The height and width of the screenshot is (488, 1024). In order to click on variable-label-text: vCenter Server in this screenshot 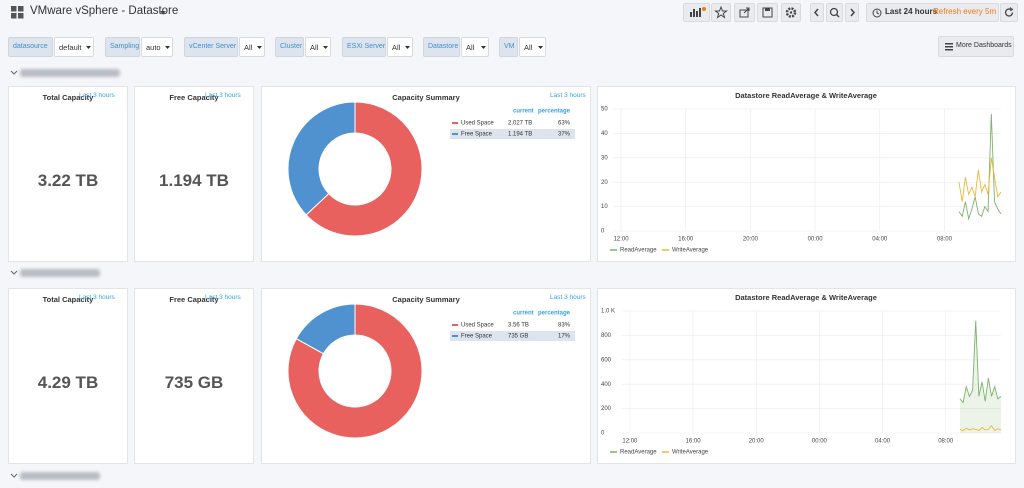, I will do `click(213, 46)`.